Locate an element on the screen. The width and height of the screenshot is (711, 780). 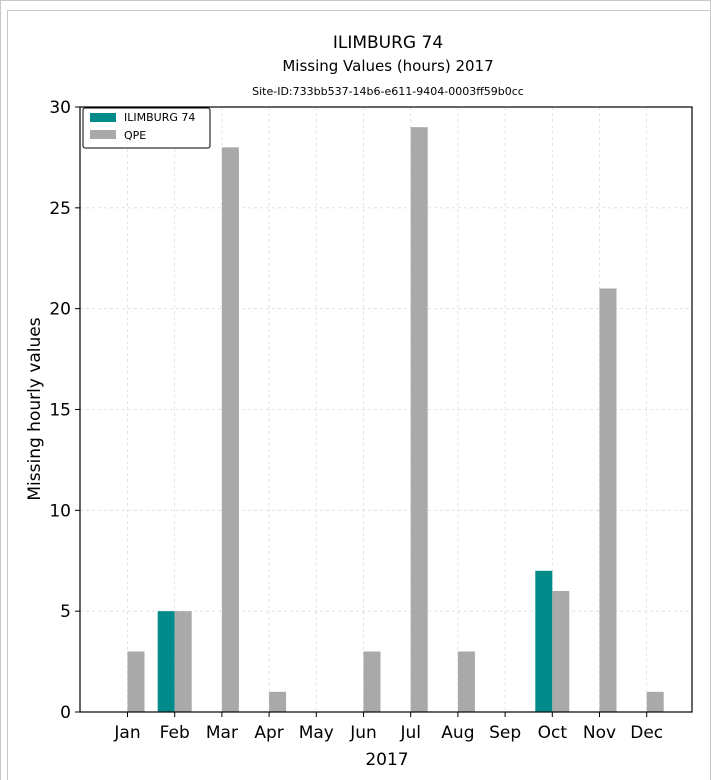
legend: ILIMBURG 74 QPE is located at coordinates (146, 128).